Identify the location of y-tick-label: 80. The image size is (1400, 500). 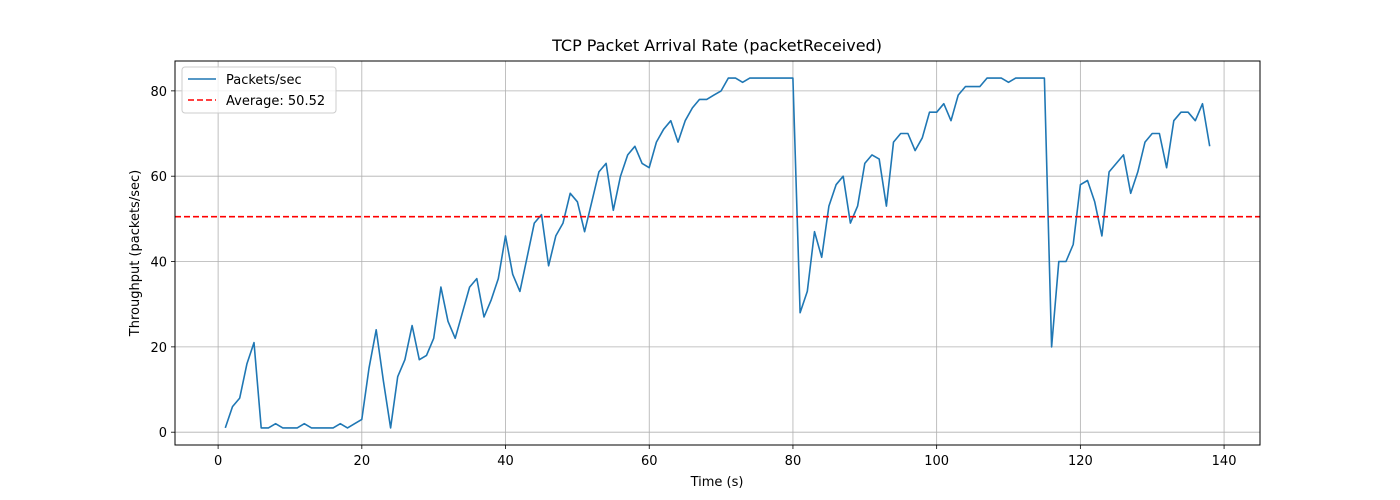
(158, 92).